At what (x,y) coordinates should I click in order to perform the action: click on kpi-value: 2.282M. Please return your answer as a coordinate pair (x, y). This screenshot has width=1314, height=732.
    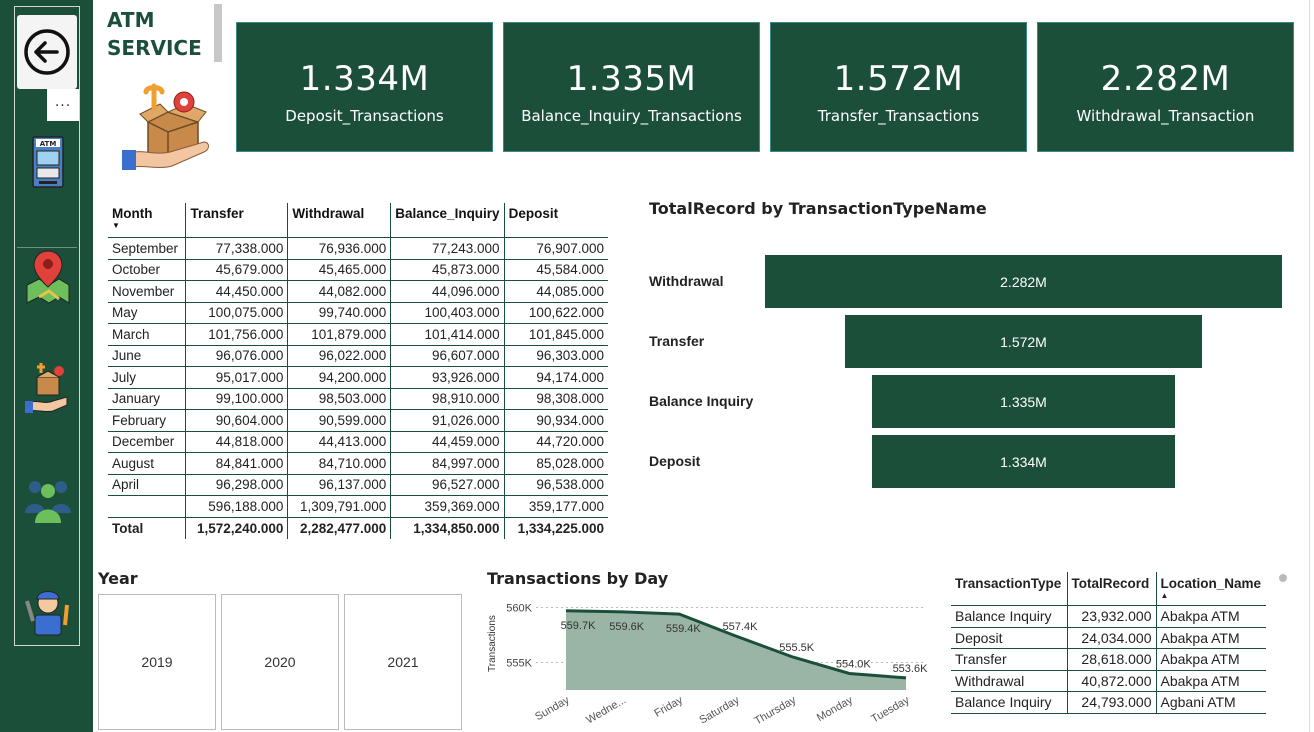
    Looking at the image, I should click on (1165, 79).